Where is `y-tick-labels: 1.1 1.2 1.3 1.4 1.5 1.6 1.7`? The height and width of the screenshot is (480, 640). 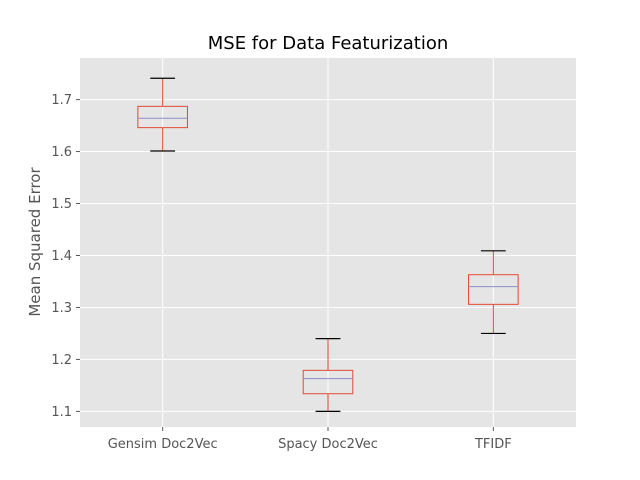
y-tick-labels: 1.1 1.2 1.3 1.4 1.5 1.6 1.7 is located at coordinates (65, 256).